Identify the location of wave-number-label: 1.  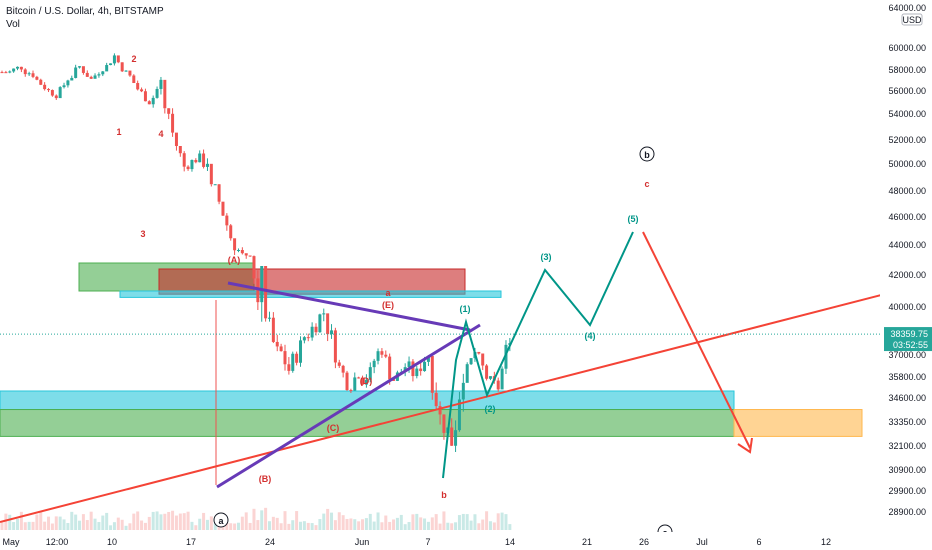
(118, 132).